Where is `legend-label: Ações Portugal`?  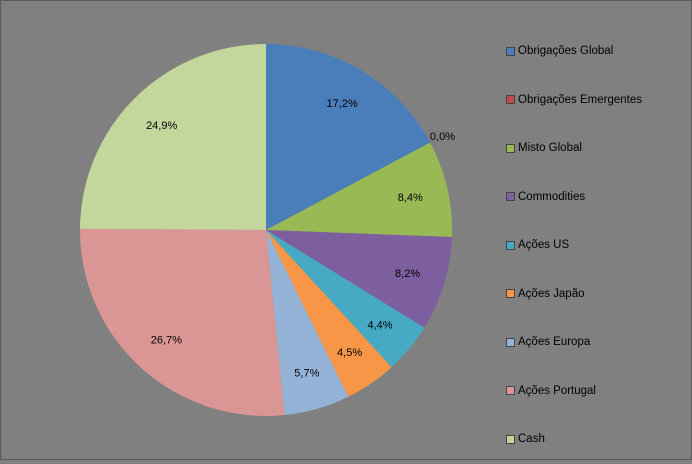
legend-label: Ações Portugal is located at coordinates (557, 390).